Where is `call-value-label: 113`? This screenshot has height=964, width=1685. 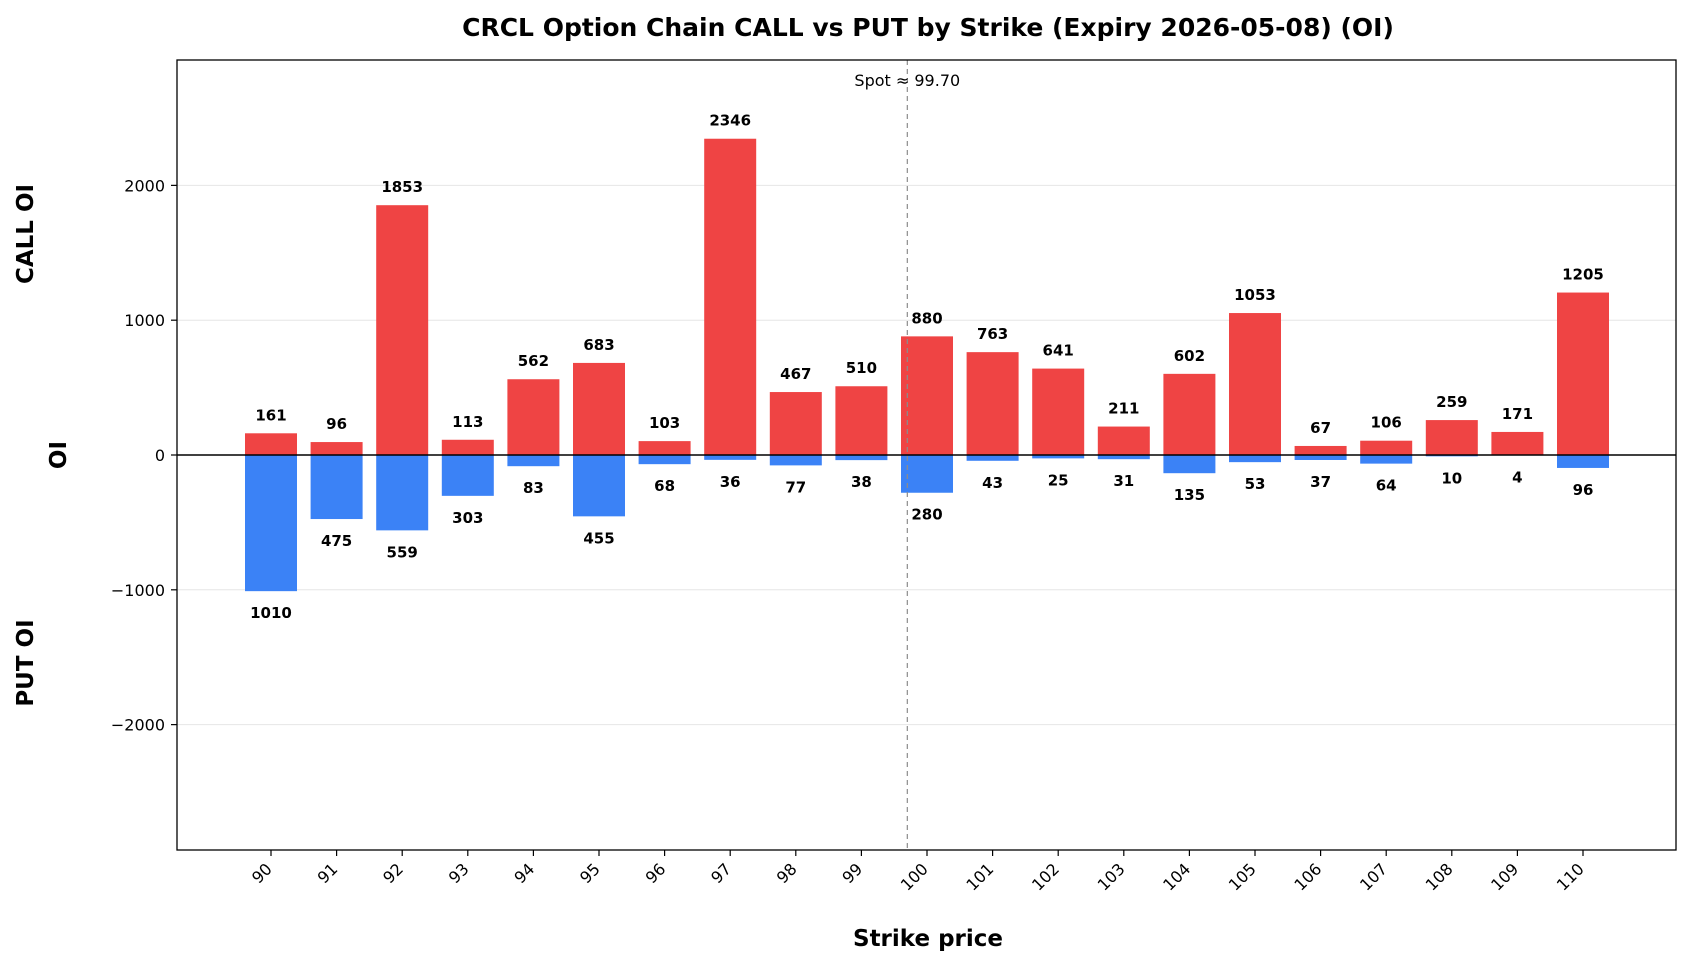 call-value-label: 113 is located at coordinates (467, 422).